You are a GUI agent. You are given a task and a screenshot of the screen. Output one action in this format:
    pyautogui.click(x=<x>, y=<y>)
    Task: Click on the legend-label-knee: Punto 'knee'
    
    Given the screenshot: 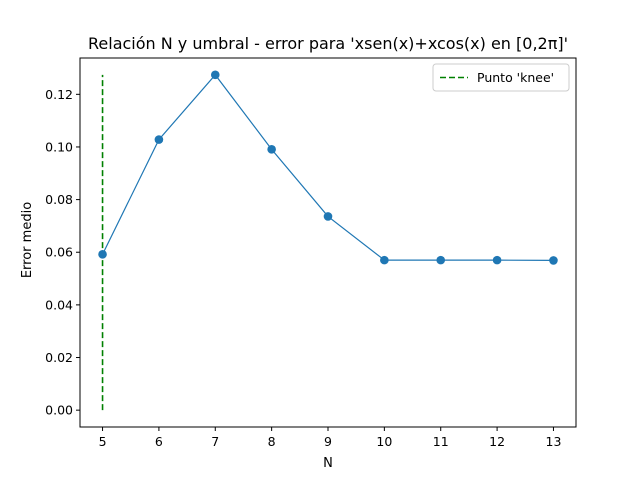 What is the action you would take?
    pyautogui.click(x=515, y=77)
    